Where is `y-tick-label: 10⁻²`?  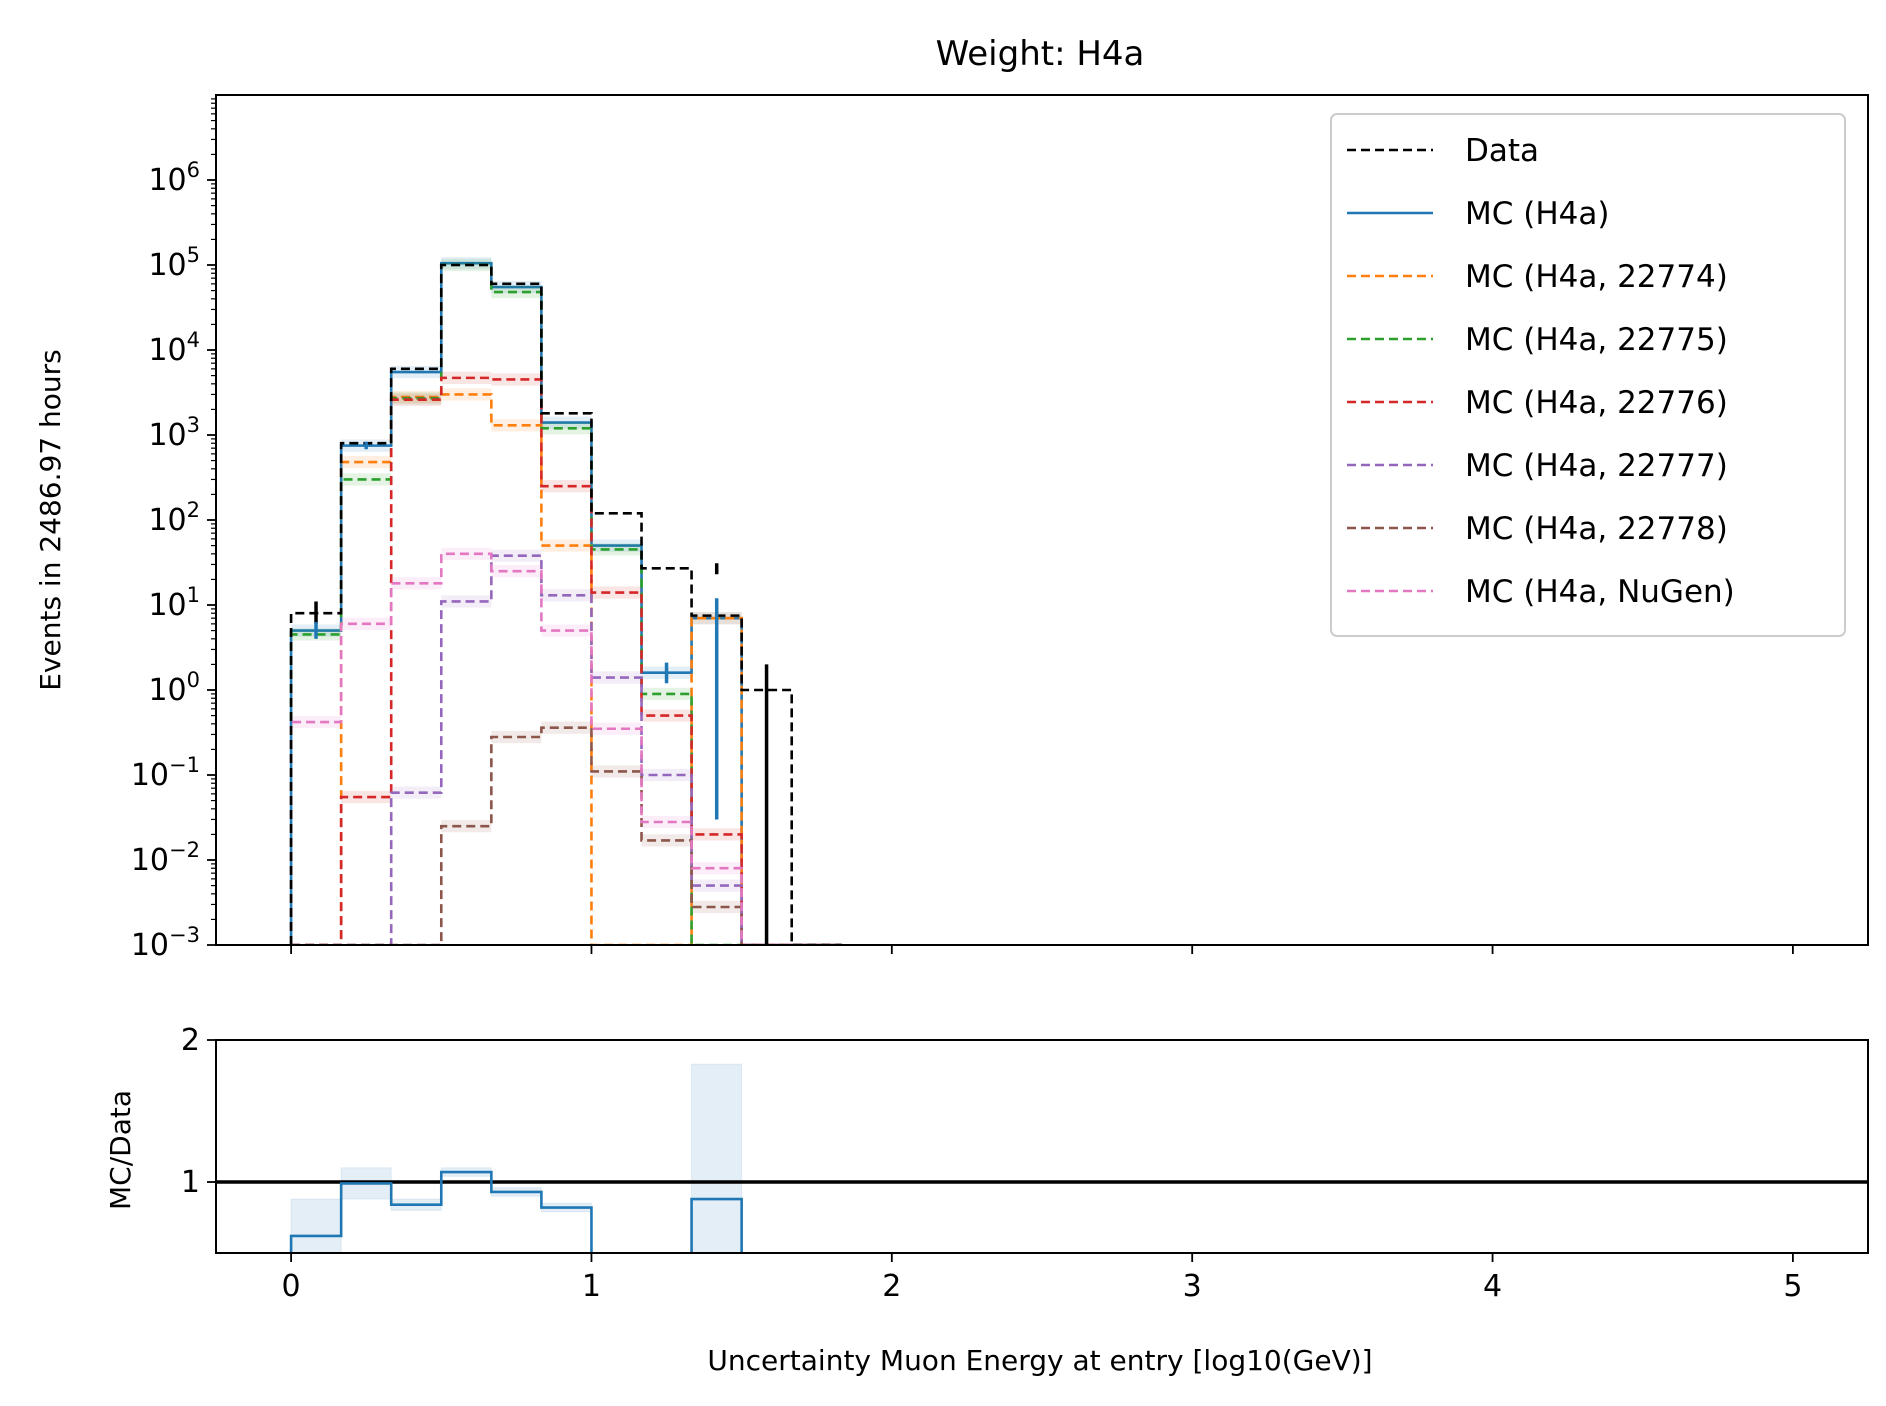
y-tick-label: 10⁻² is located at coordinates (165, 858).